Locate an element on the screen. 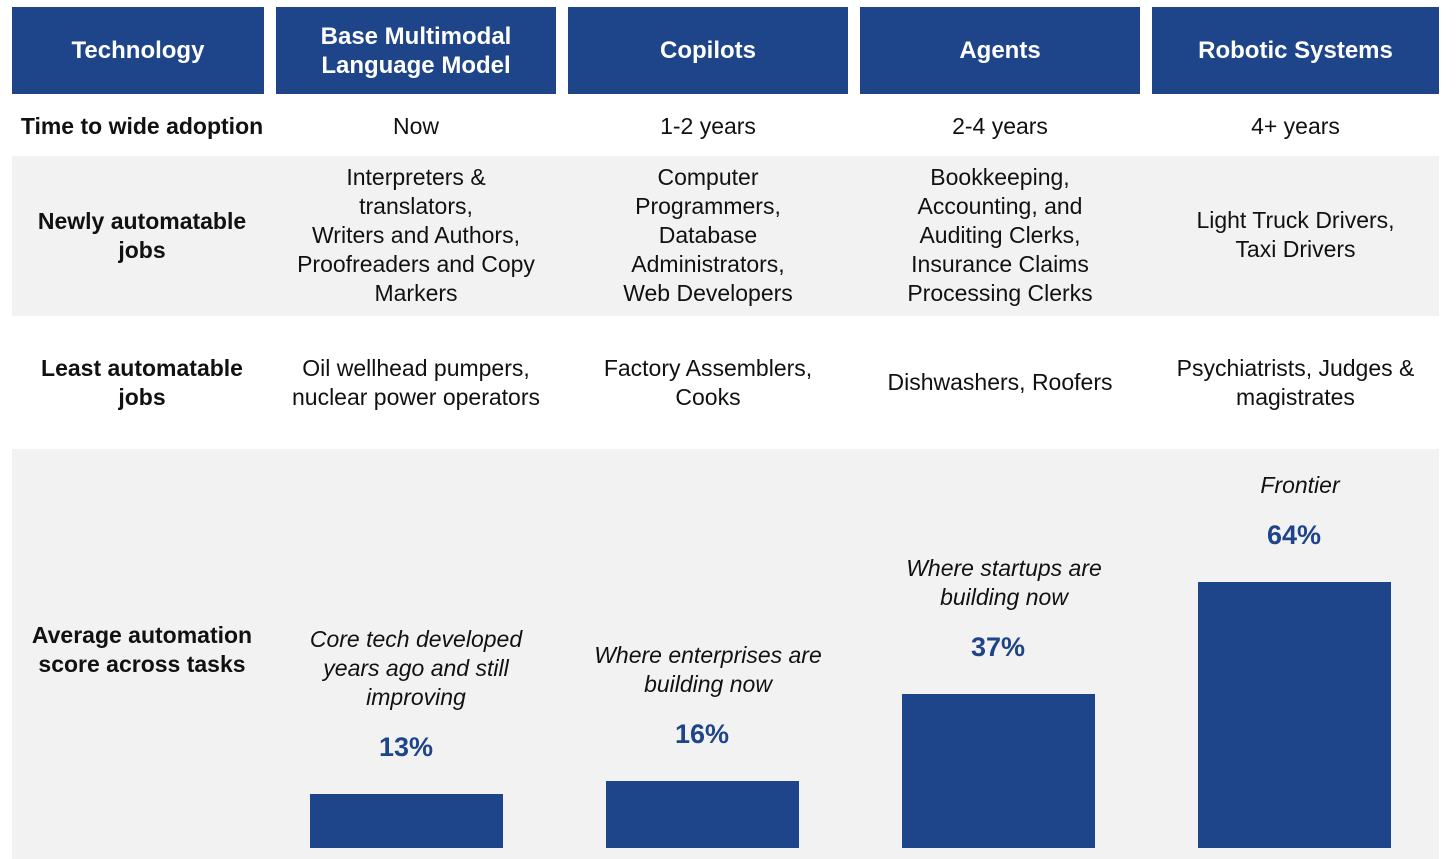 Image resolution: width=1456 pixels, height=859 pixels. bar-base is located at coordinates (406, 821).